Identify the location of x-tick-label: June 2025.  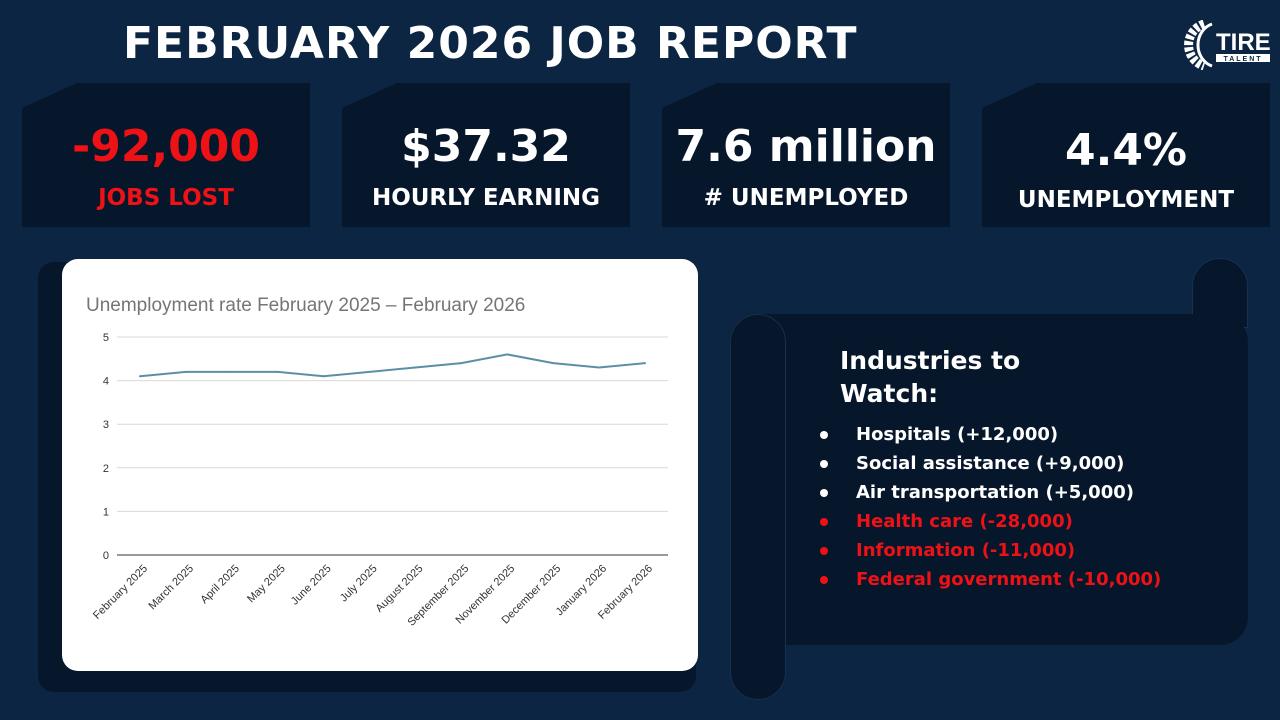
(311, 585).